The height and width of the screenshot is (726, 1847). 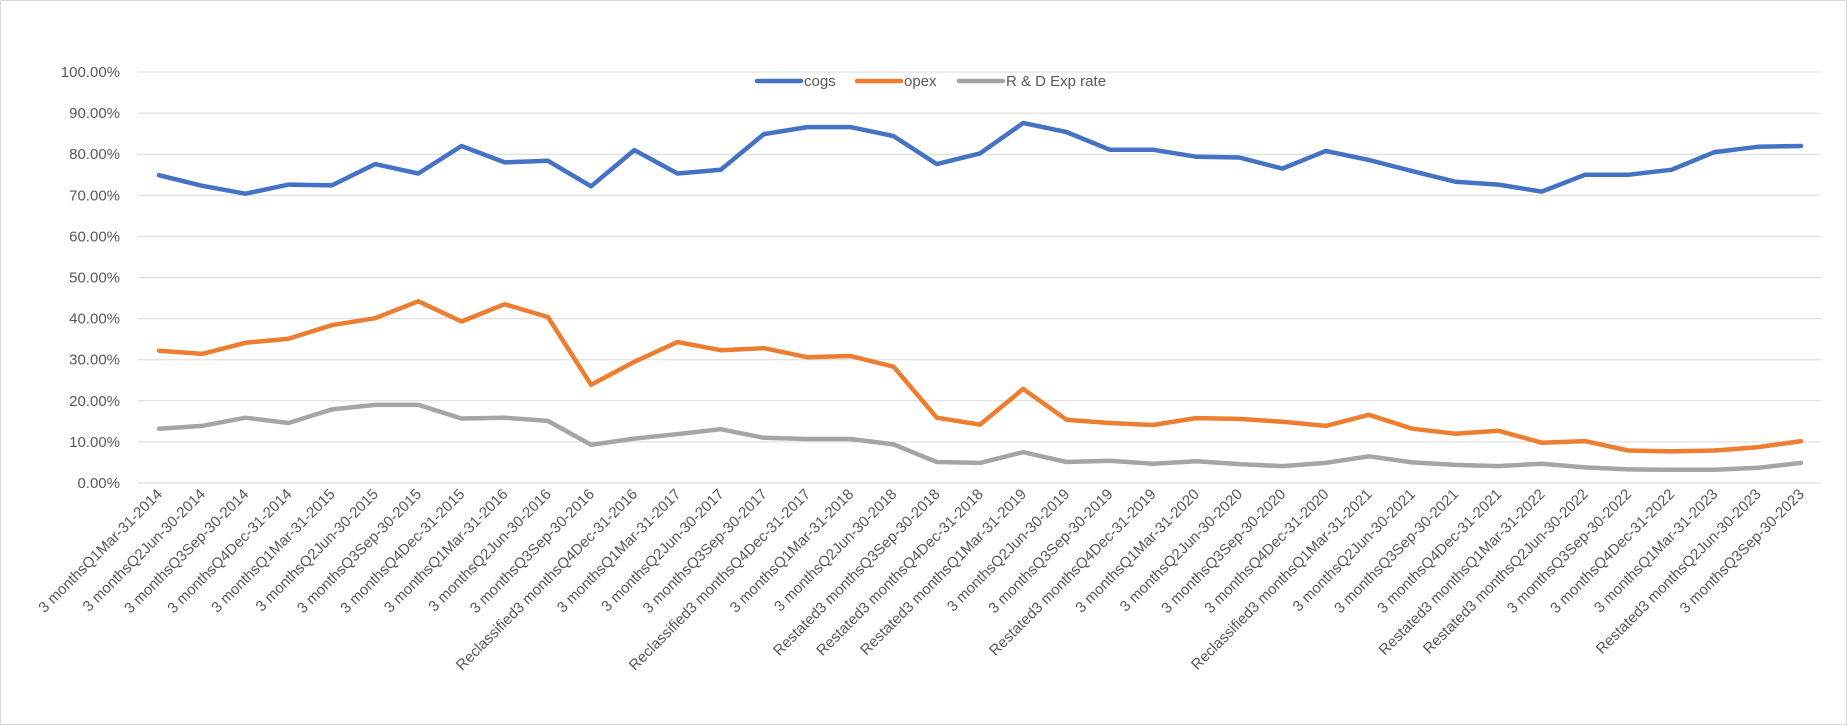 I want to click on y-tick-label: 40.00%, so click(x=94, y=319).